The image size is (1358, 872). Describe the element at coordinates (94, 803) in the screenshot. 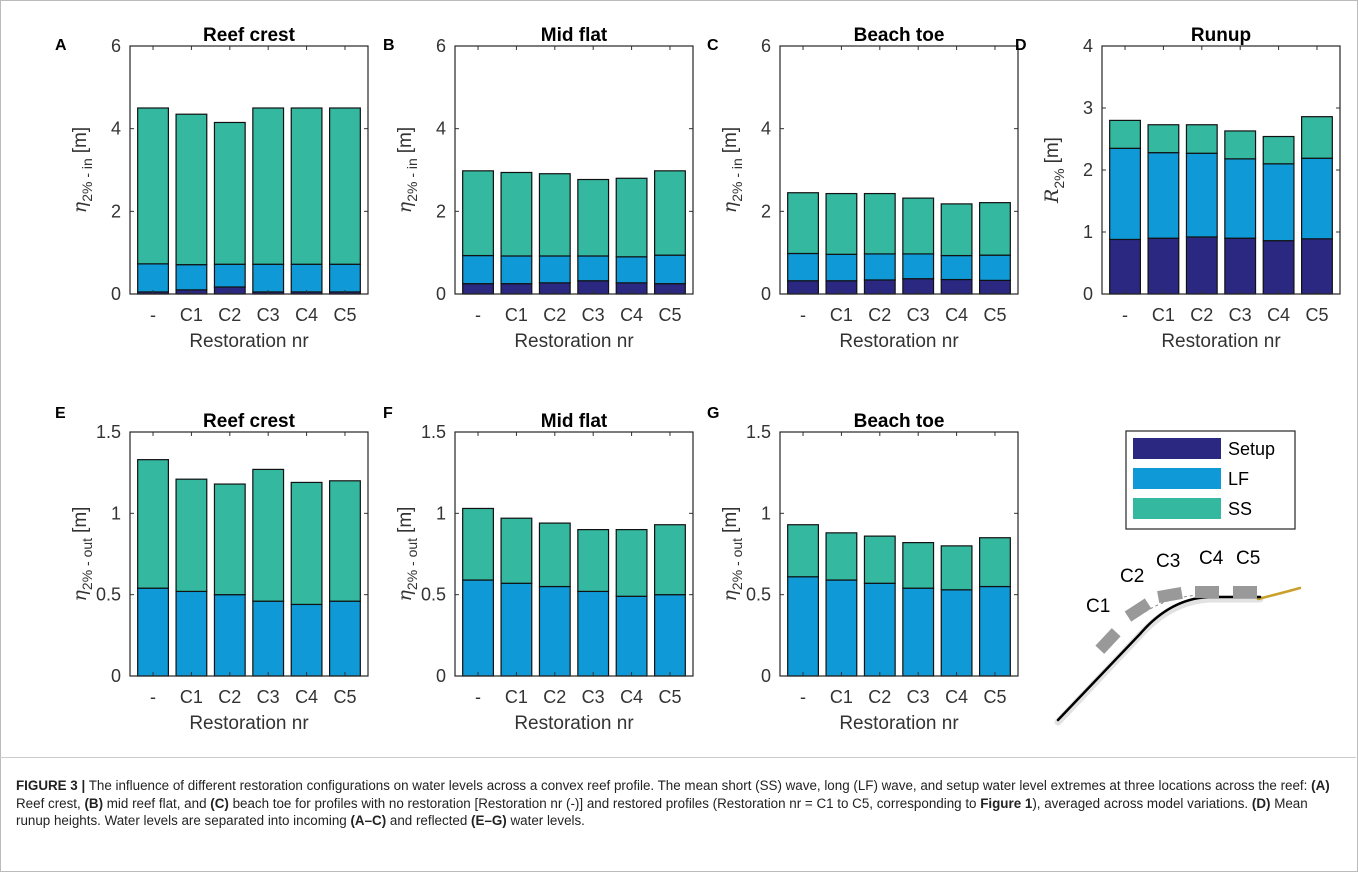

I see `caption-ref: (B)` at that location.